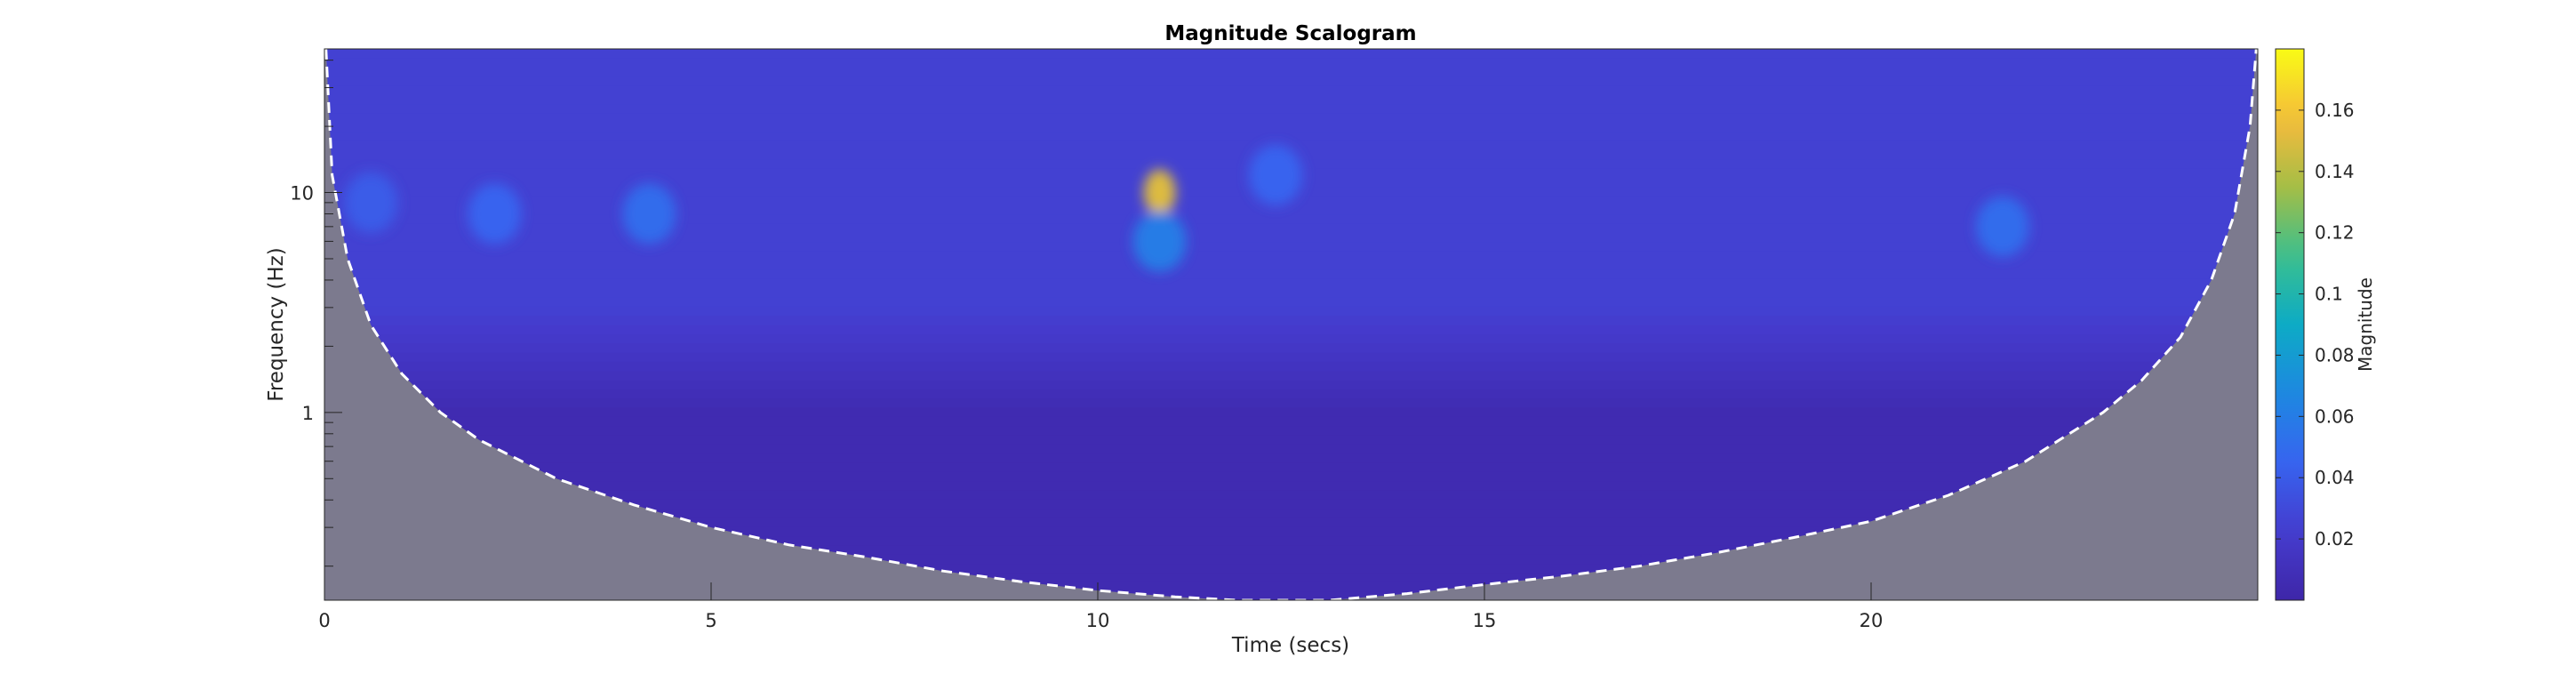  Describe the element at coordinates (2335, 111) in the screenshot. I see `colorbar-tick-label: 0.16` at that location.